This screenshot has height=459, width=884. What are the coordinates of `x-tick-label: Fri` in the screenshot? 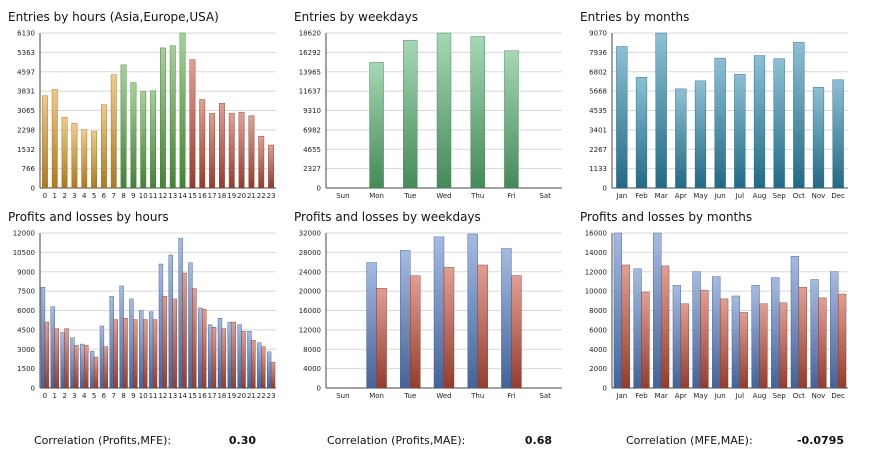 It's located at (511, 196).